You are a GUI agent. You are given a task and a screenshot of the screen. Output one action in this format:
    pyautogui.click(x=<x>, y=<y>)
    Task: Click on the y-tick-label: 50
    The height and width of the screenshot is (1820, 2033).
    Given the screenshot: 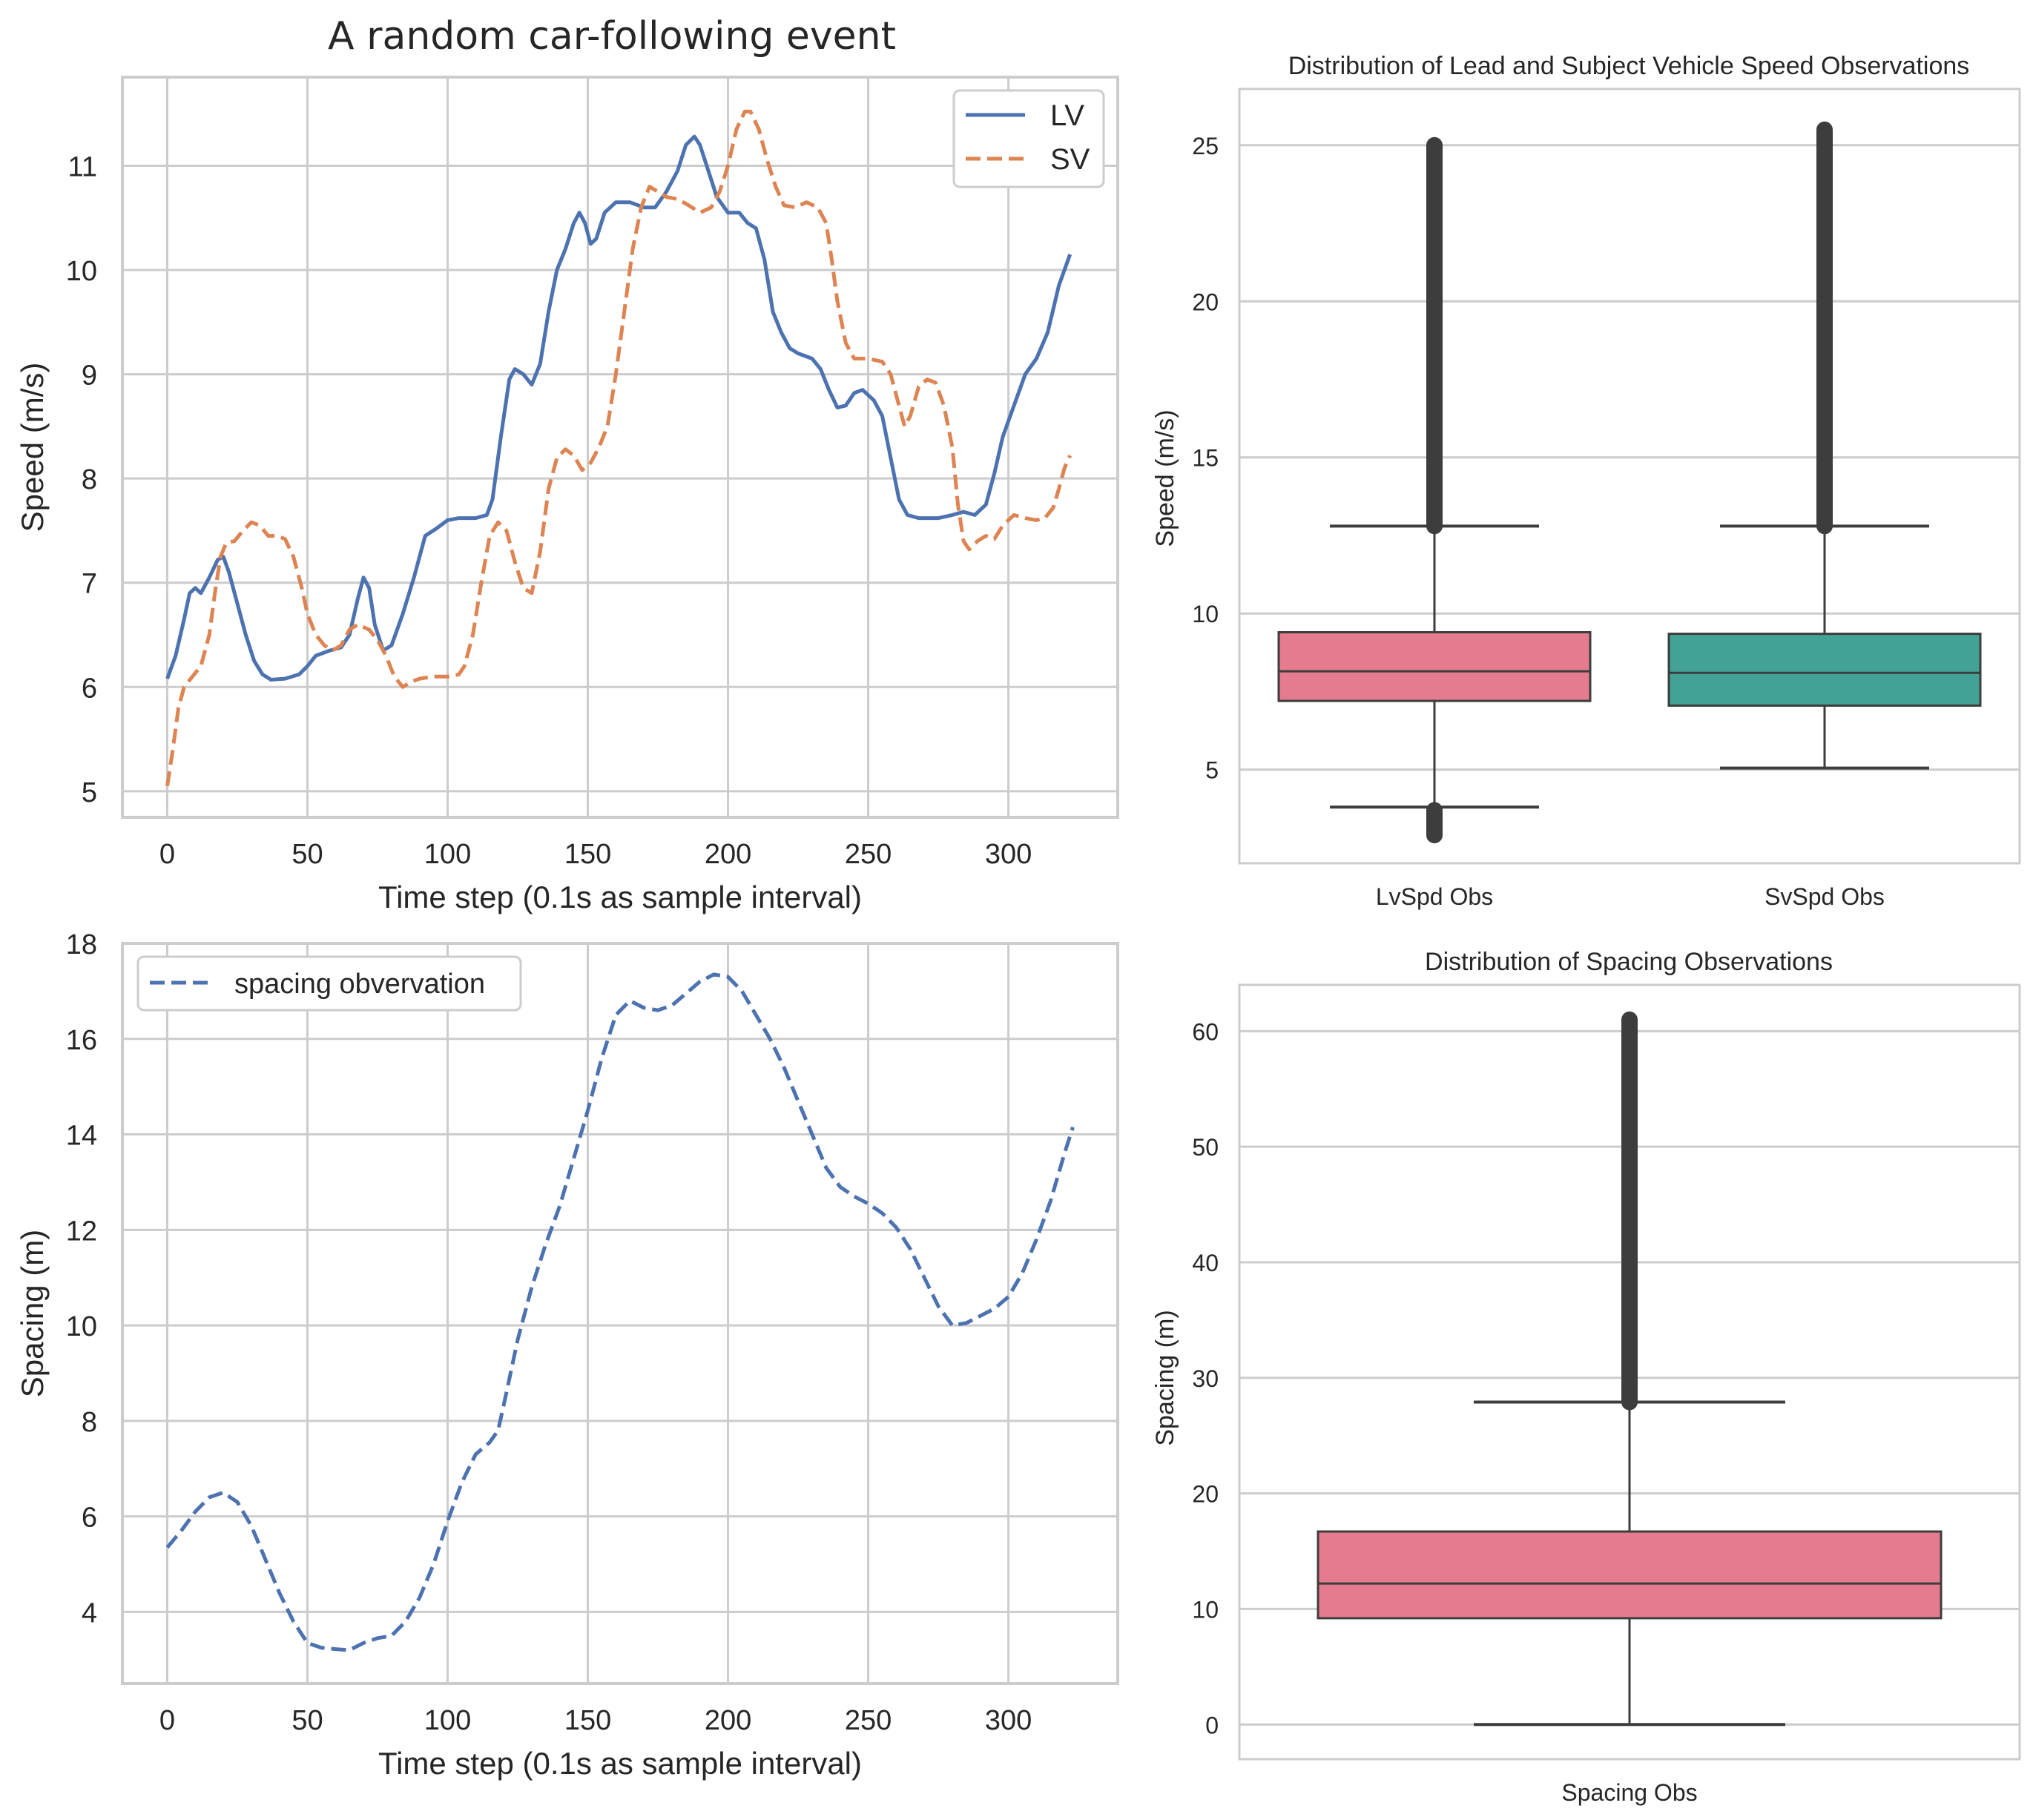 What is the action you would take?
    pyautogui.click(x=1205, y=1147)
    